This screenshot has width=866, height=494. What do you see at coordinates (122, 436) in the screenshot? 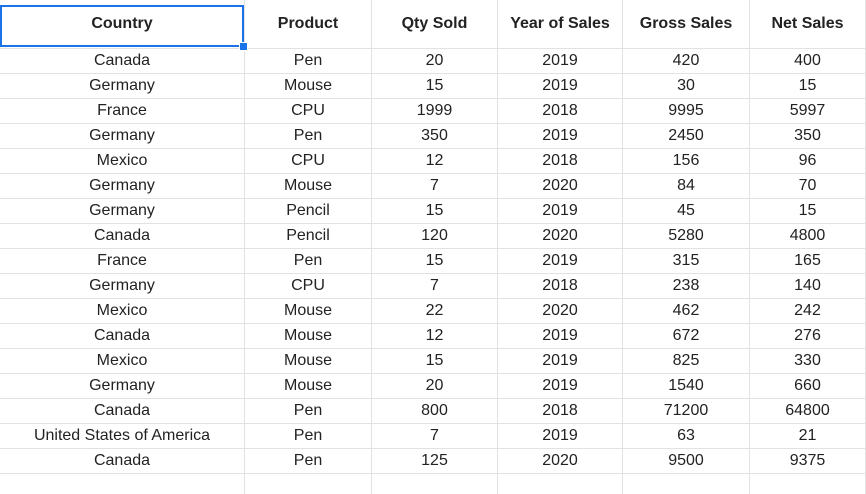
I see `cell: United States of America` at bounding box center [122, 436].